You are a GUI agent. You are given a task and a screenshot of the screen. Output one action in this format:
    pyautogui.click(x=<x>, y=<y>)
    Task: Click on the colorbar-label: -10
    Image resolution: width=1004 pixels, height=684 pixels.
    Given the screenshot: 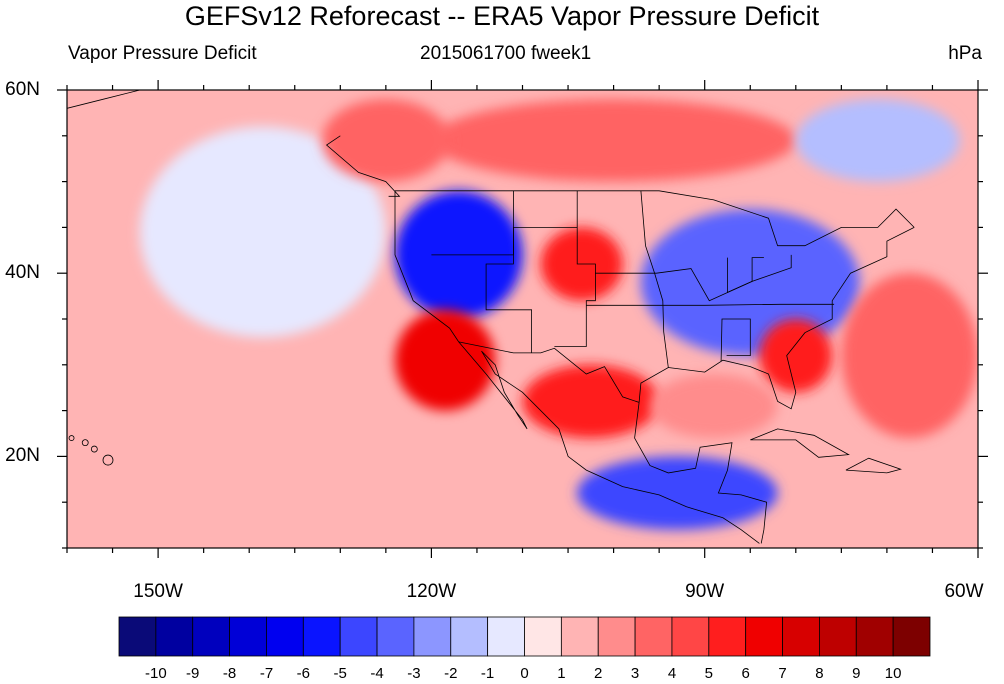 What is the action you would take?
    pyautogui.click(x=156, y=673)
    